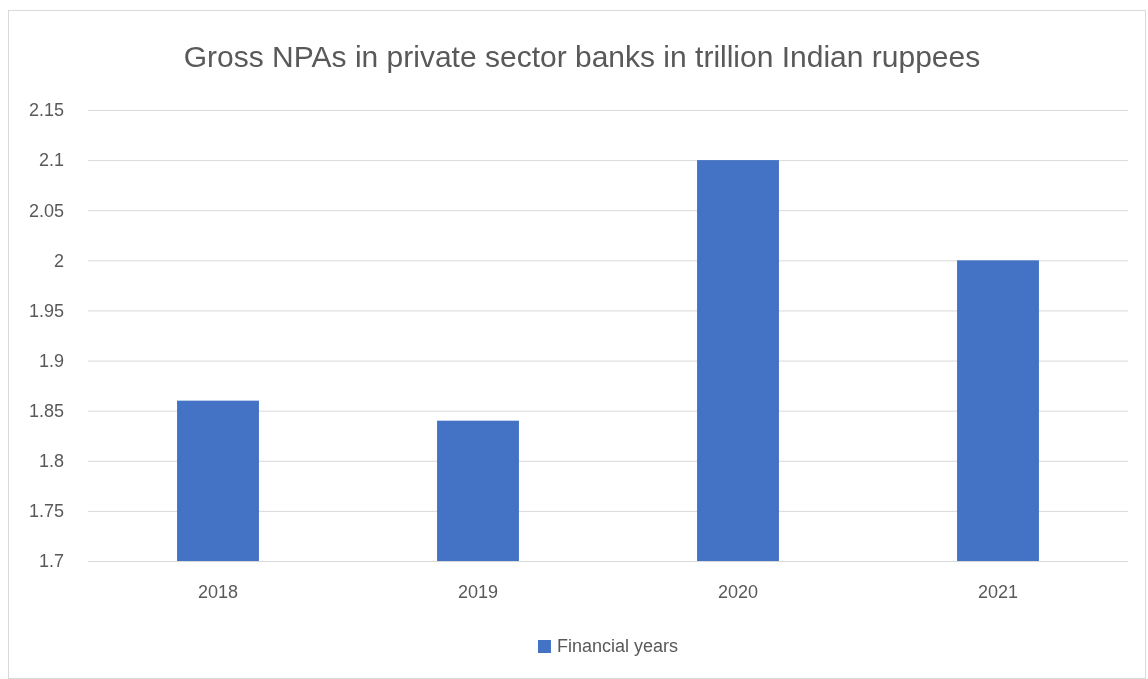  What do you see at coordinates (478, 592) in the screenshot?
I see `x-tick-label: 2019` at bounding box center [478, 592].